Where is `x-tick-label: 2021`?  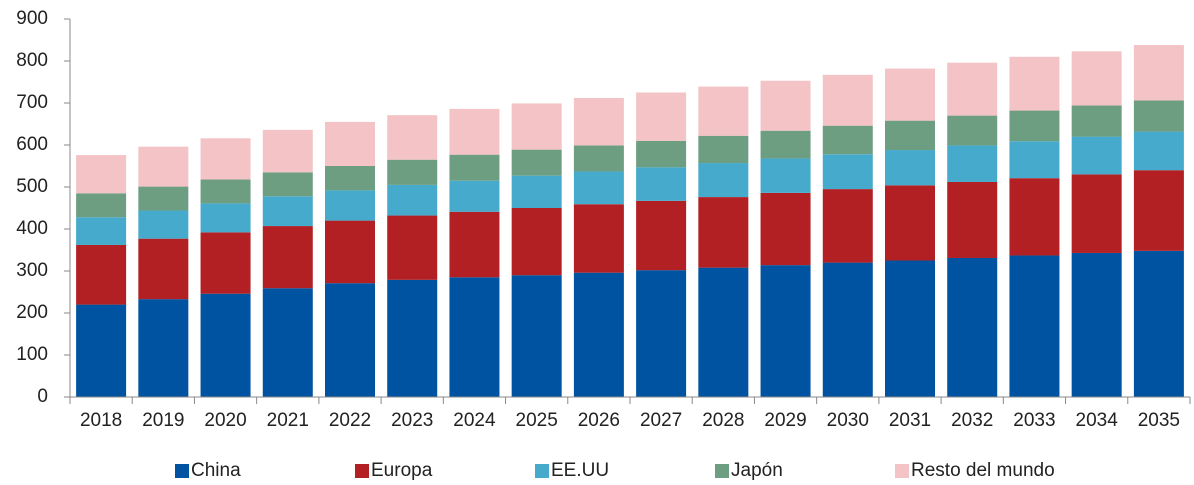
x-tick-label: 2021 is located at coordinates (288, 420).